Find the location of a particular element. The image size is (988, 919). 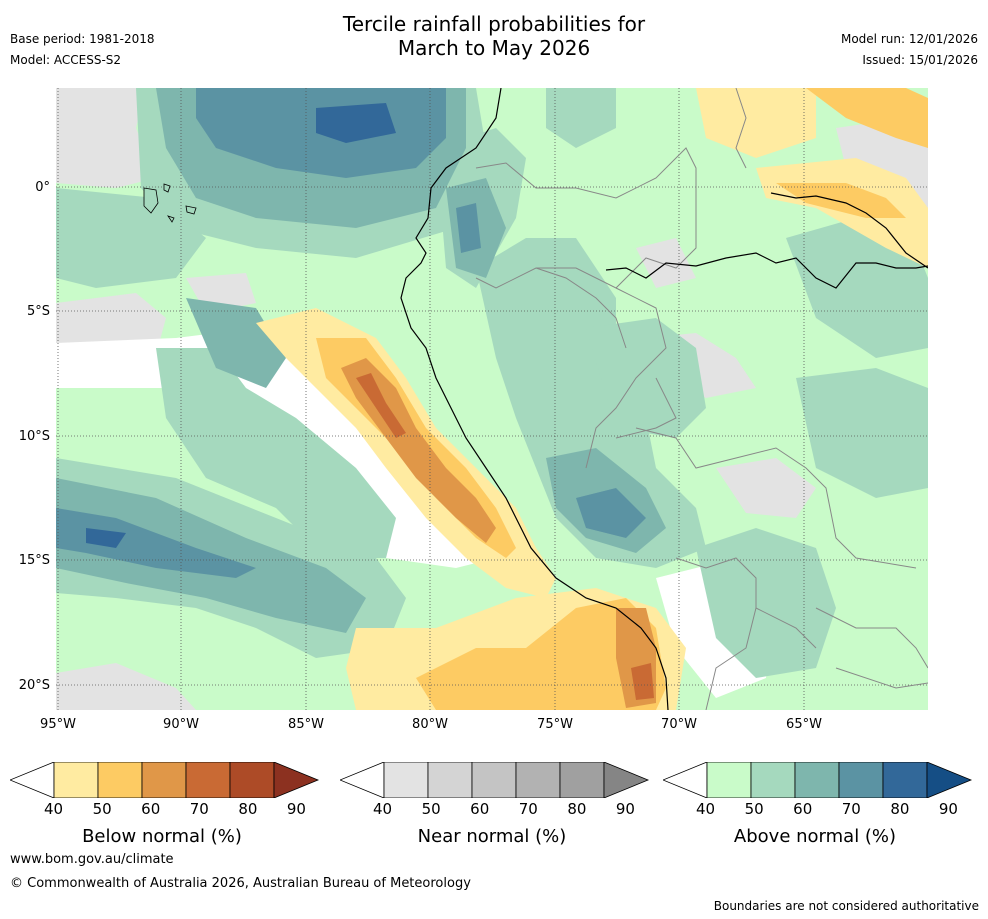

lat-label-20s: 20°S is located at coordinates (34, 685).